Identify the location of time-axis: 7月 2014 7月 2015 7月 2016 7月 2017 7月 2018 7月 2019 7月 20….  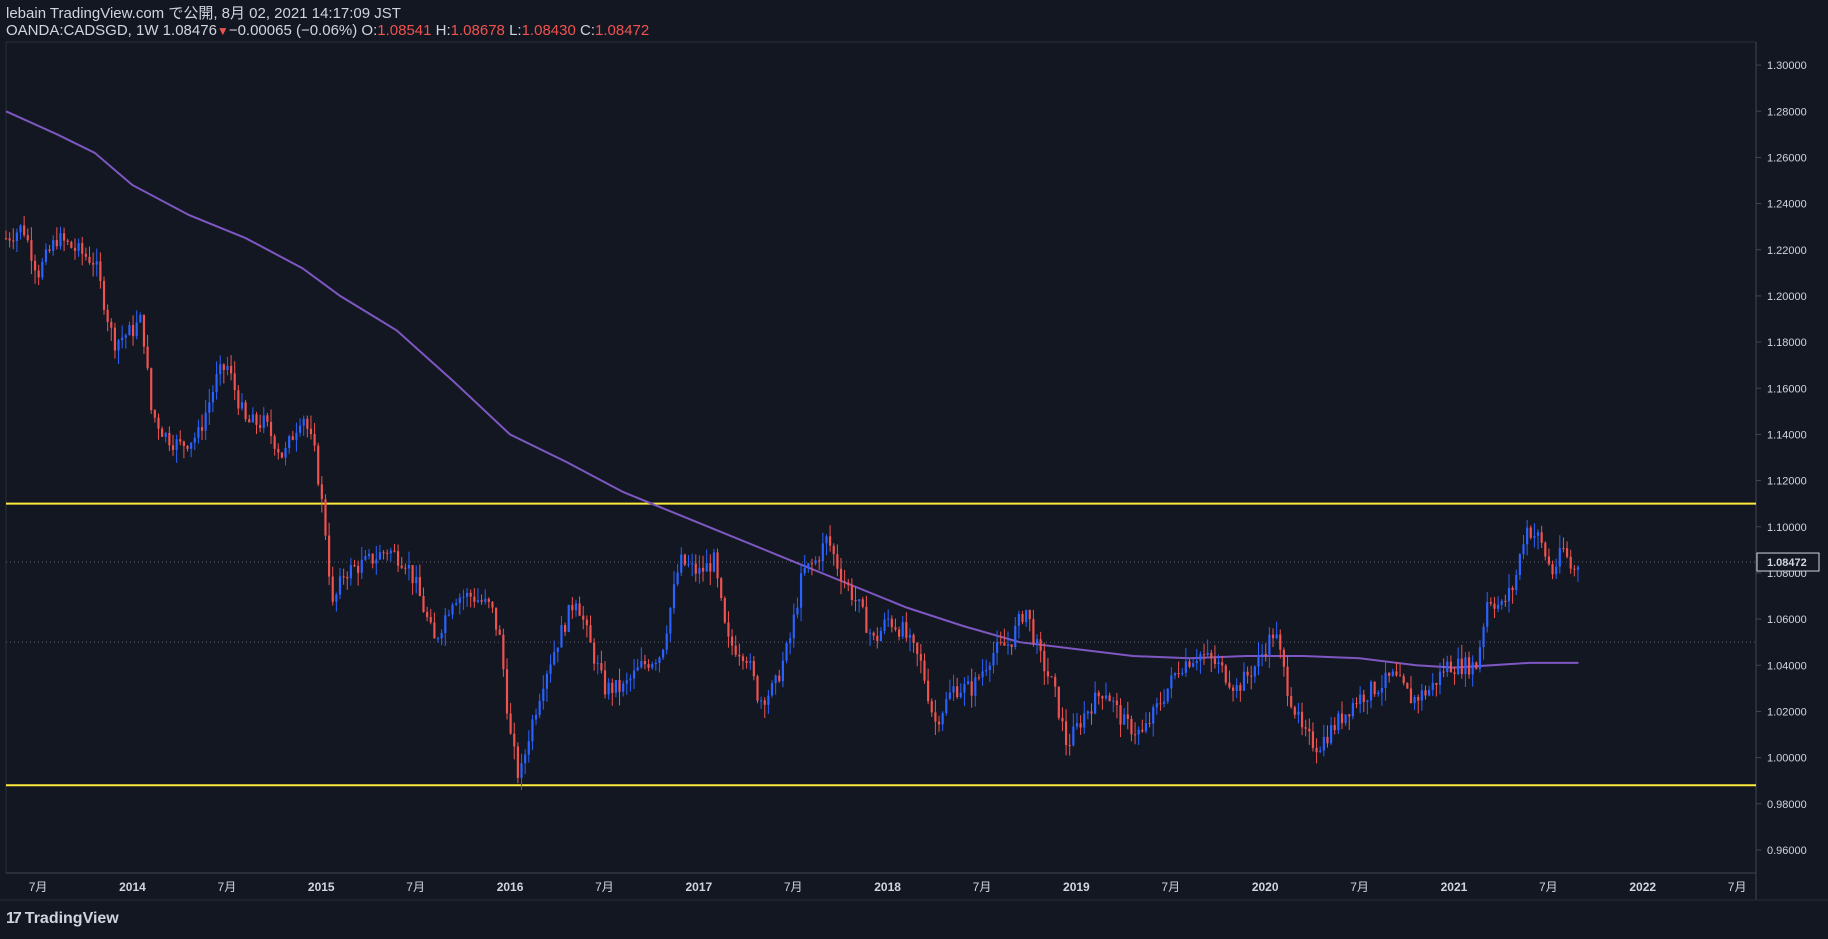
(888, 887).